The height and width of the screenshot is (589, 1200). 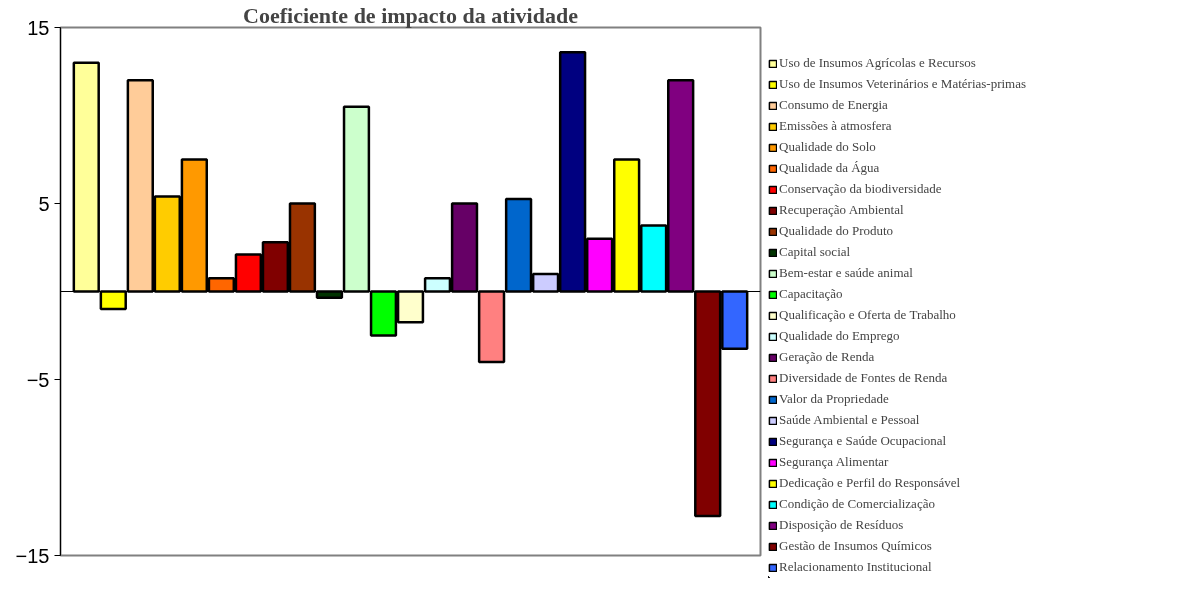 What do you see at coordinates (867, 315) in the screenshot?
I see `legend-label: Qualificação e Oferta de Trabalho` at bounding box center [867, 315].